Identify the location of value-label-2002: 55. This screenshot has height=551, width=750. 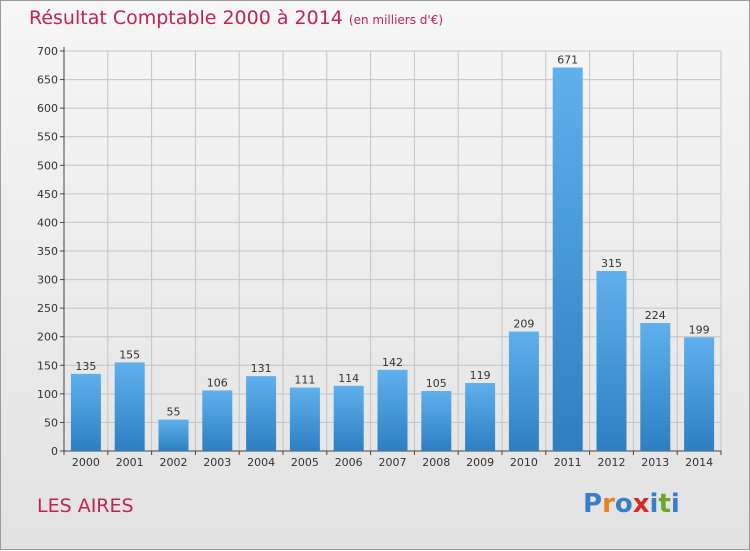
(174, 412).